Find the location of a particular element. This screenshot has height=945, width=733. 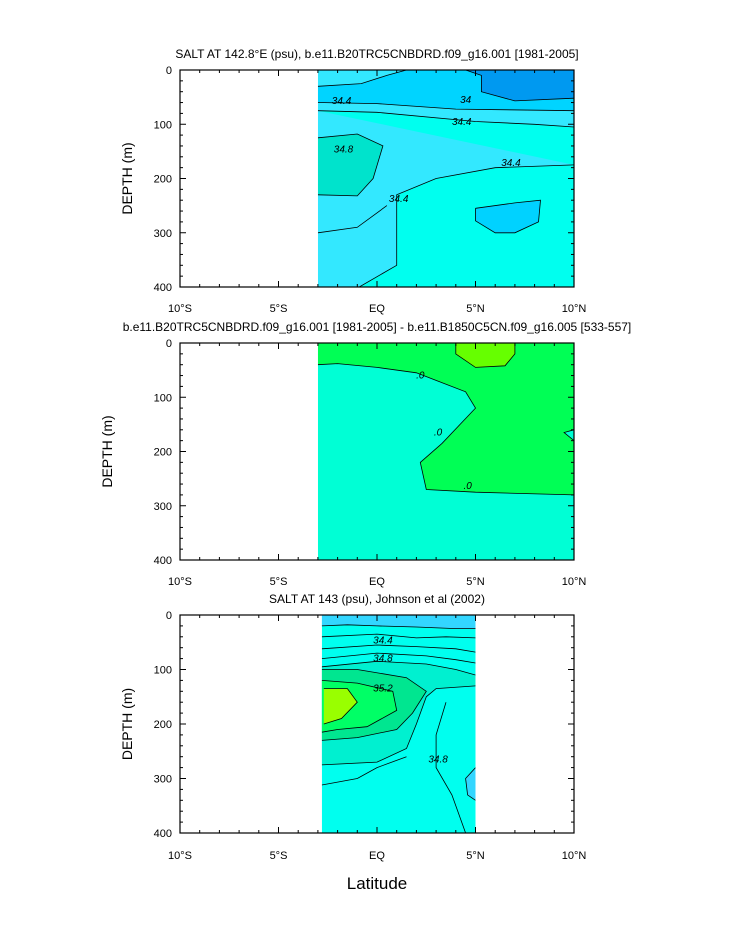

x-axis-label: Latitude is located at coordinates (377, 883).